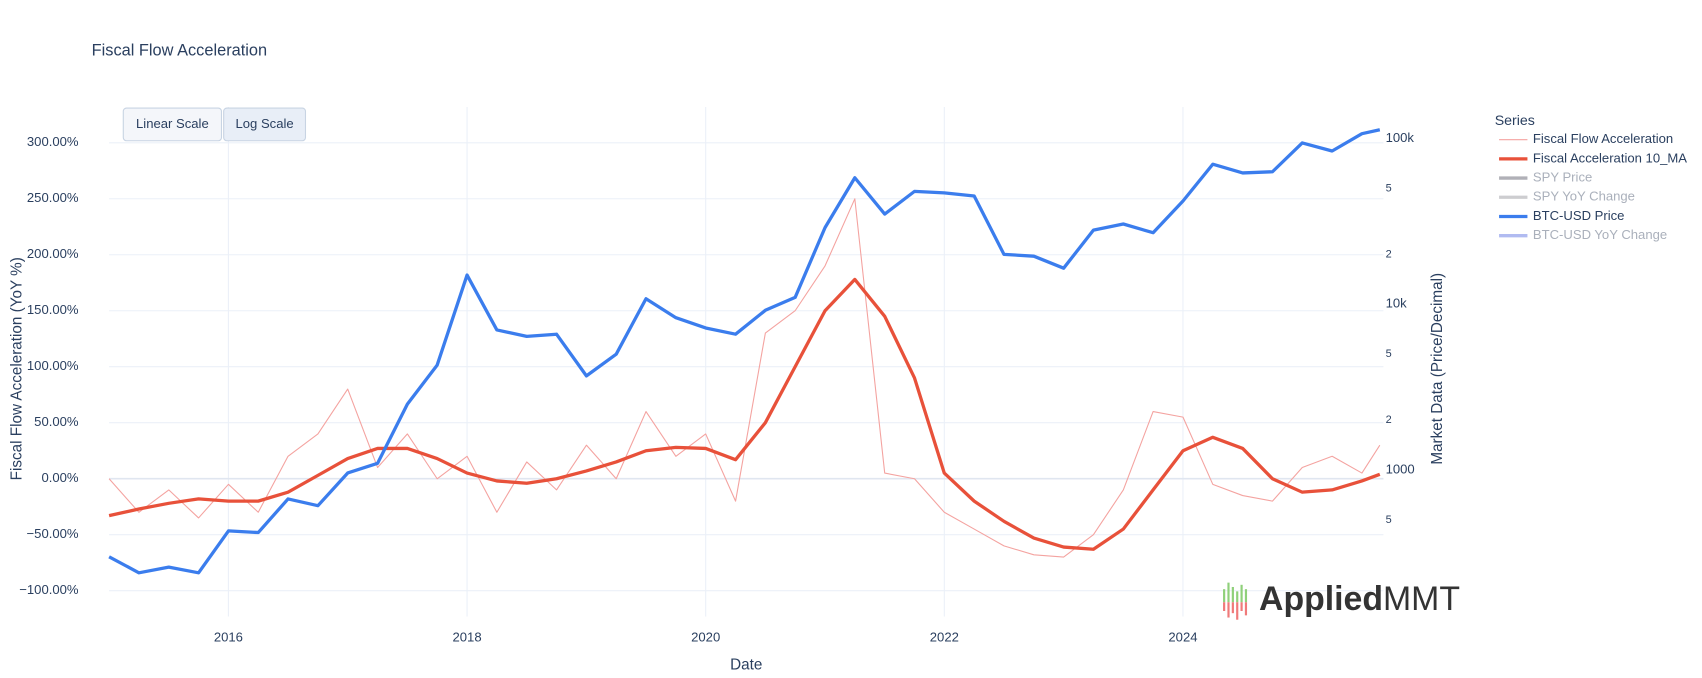 The image size is (1702, 678). Describe the element at coordinates (1515, 121) in the screenshot. I see `legend-title: Series` at that location.